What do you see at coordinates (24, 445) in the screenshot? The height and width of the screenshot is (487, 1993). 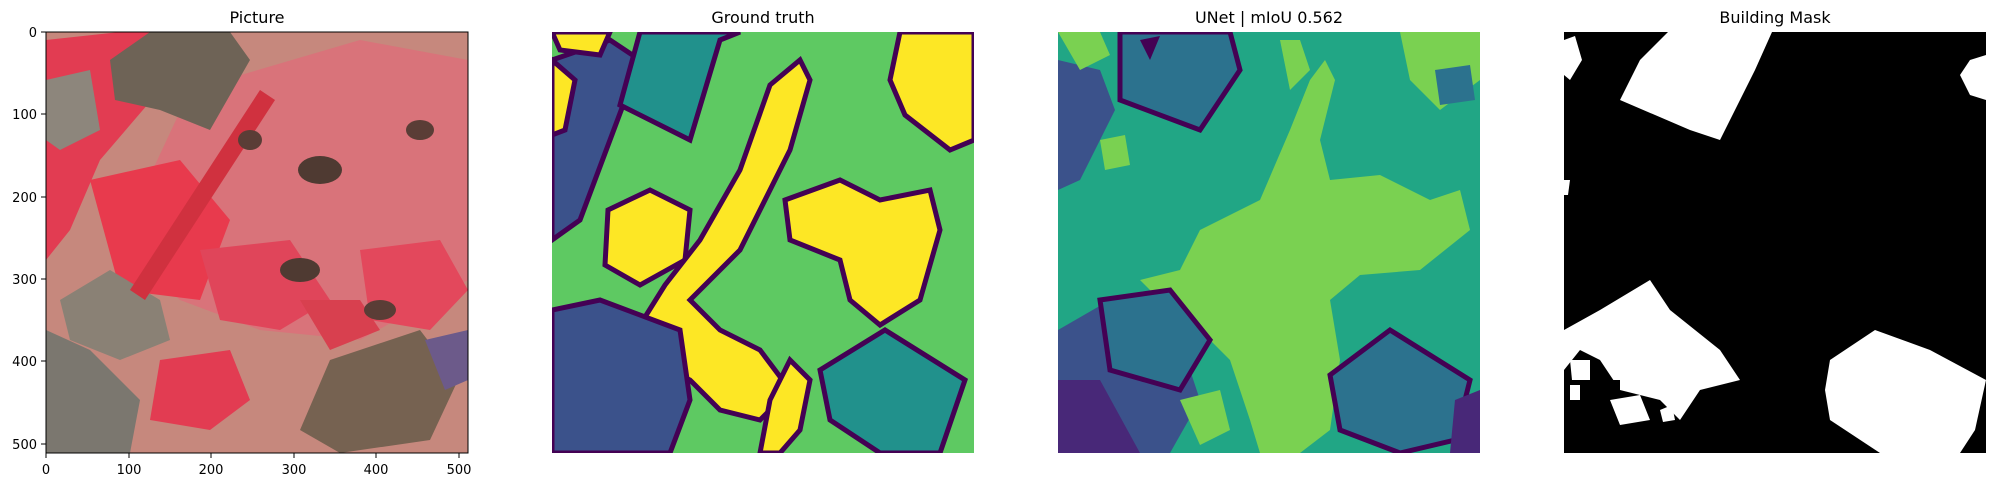 I see `y-tick-label: 500` at bounding box center [24, 445].